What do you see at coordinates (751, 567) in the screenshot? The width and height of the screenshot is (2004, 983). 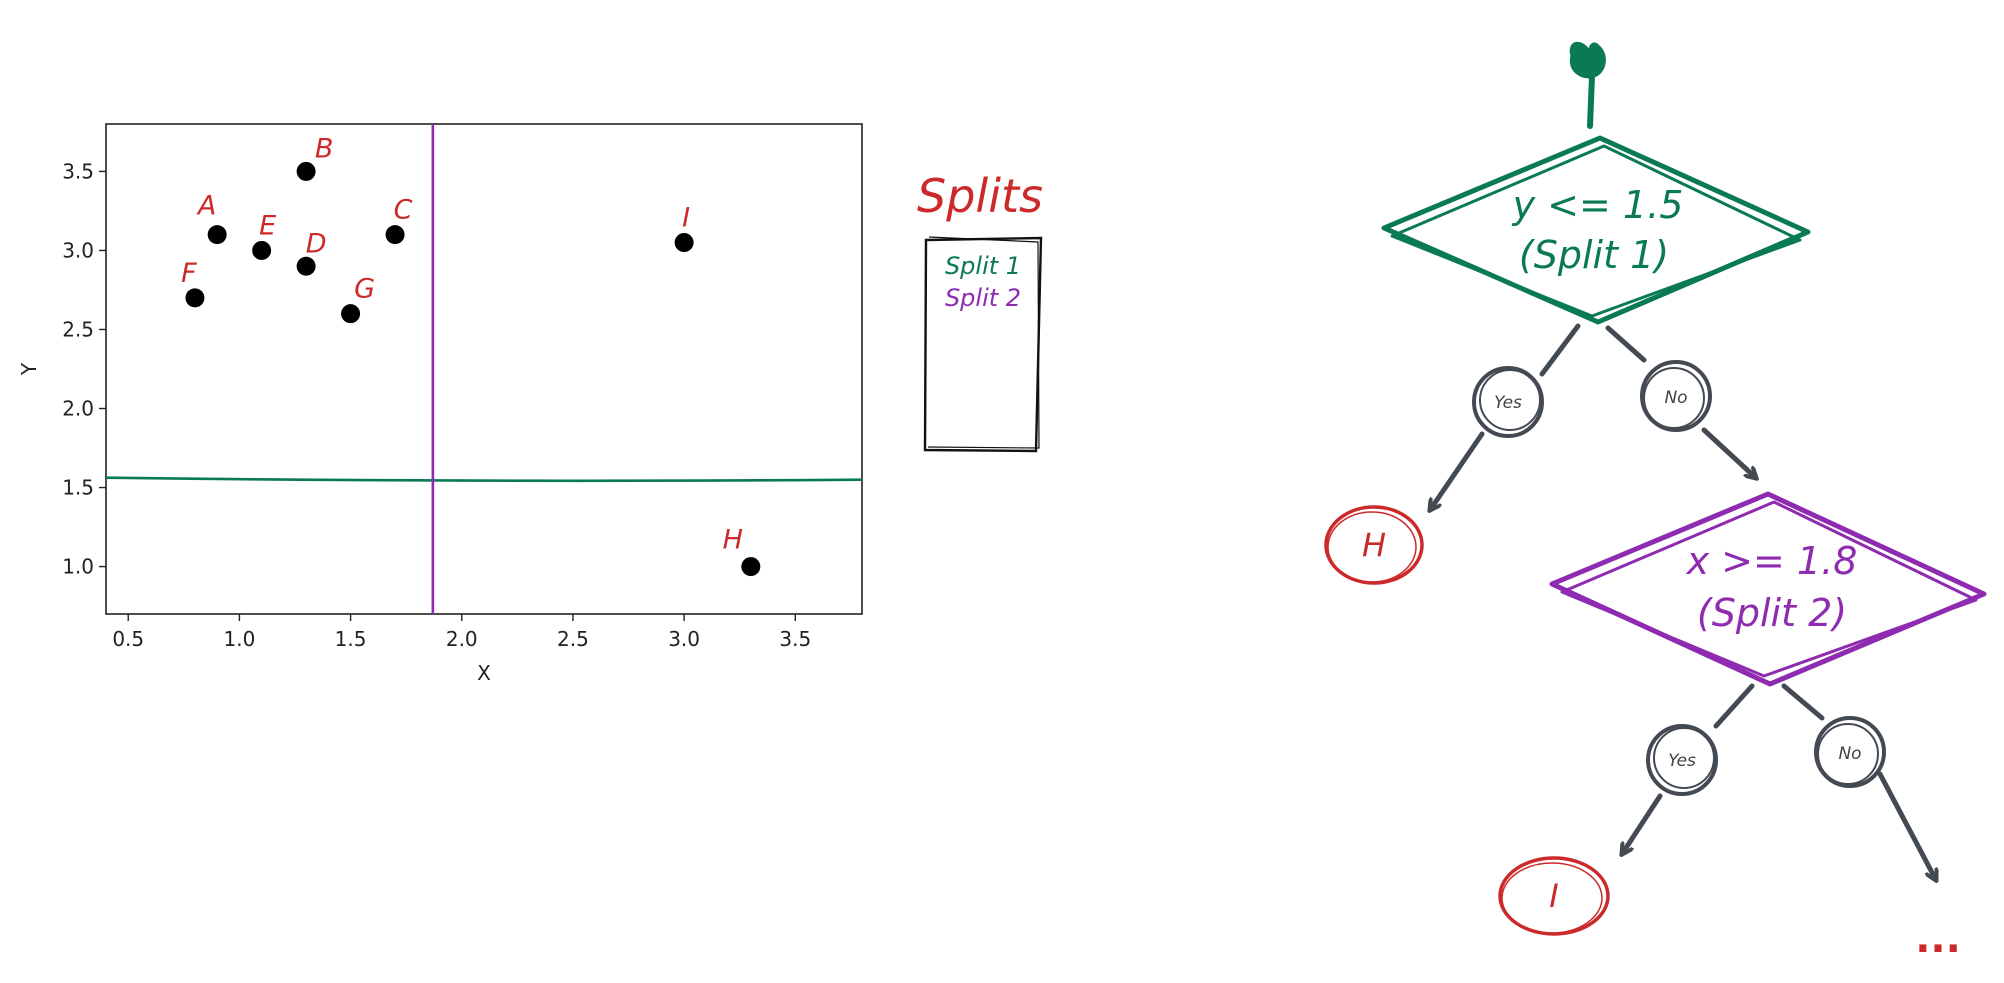 I see `data-point-h` at bounding box center [751, 567].